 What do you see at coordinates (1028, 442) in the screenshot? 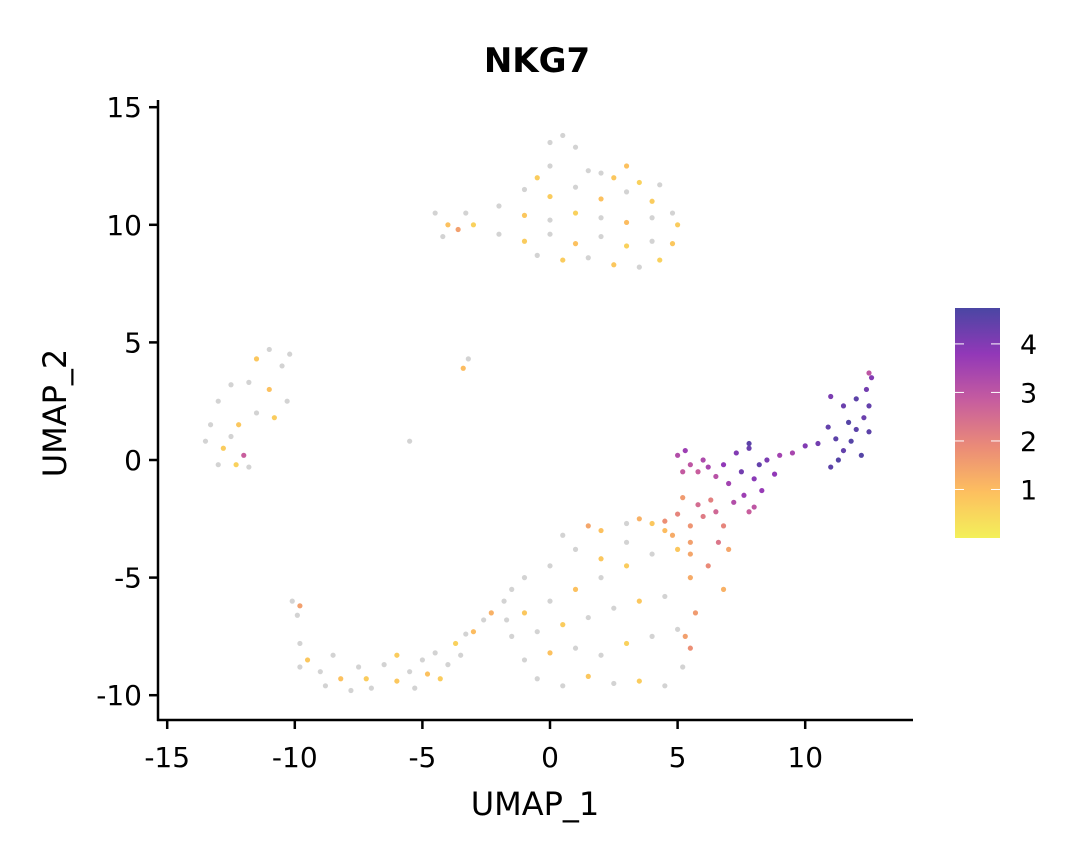
I see `colorbar-tick-label: 2` at bounding box center [1028, 442].